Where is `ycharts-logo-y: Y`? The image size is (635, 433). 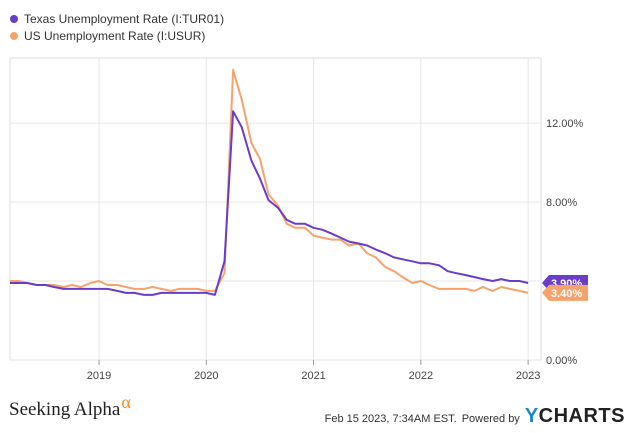 ycharts-logo-y: Y is located at coordinates (531, 416).